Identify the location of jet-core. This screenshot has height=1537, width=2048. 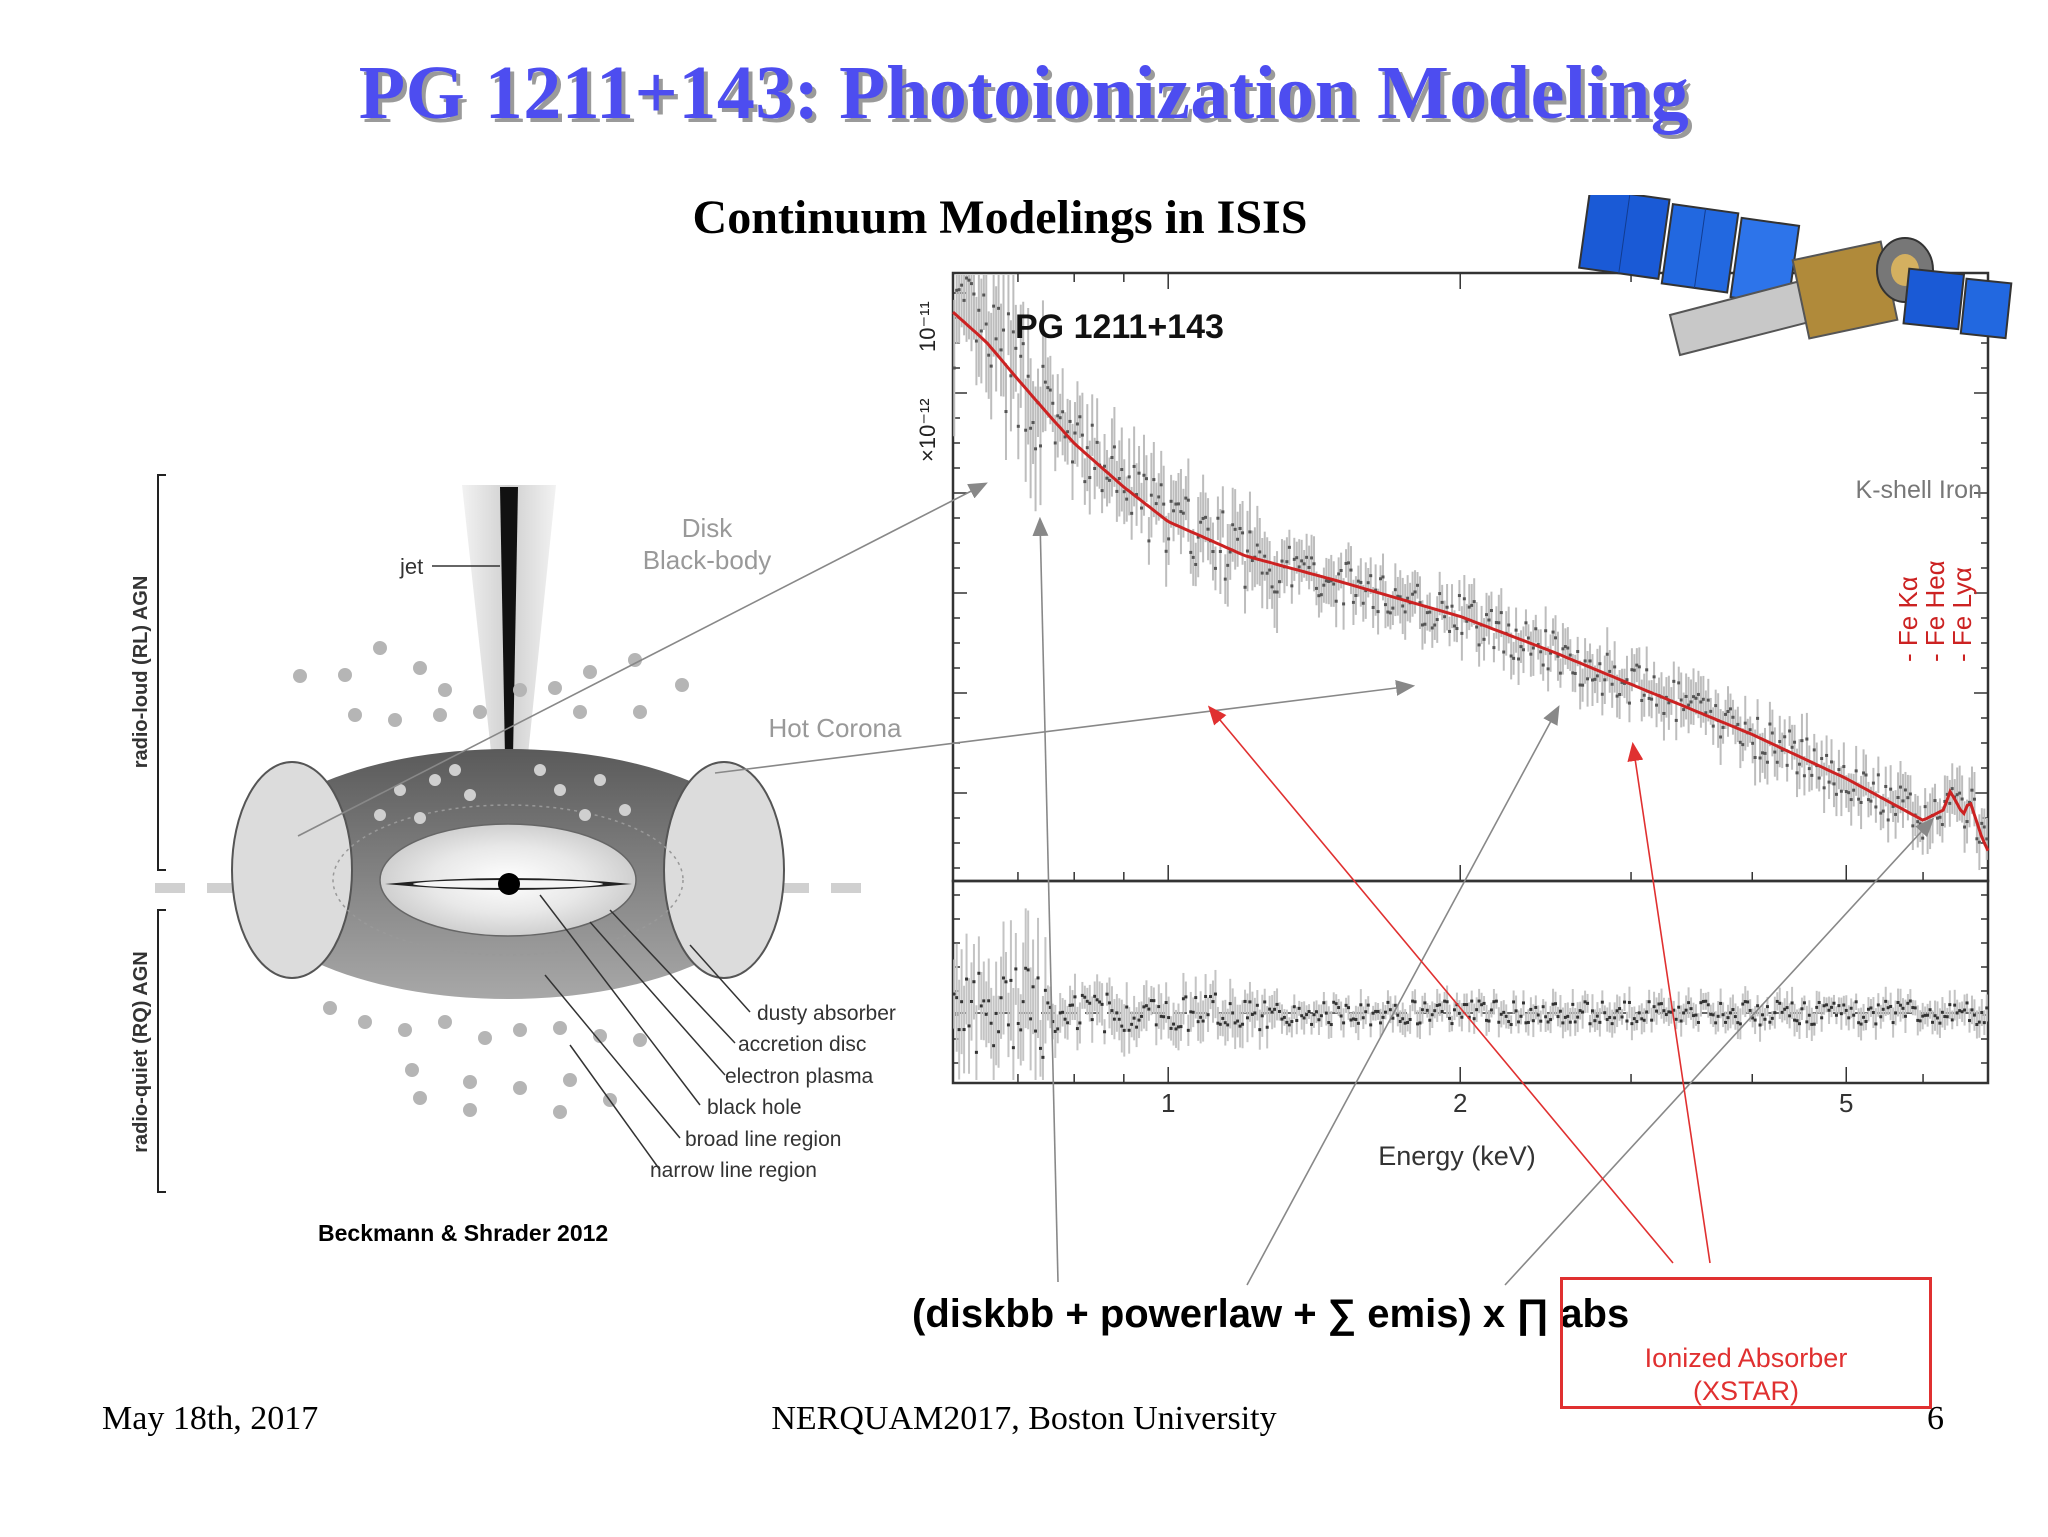
(509, 676).